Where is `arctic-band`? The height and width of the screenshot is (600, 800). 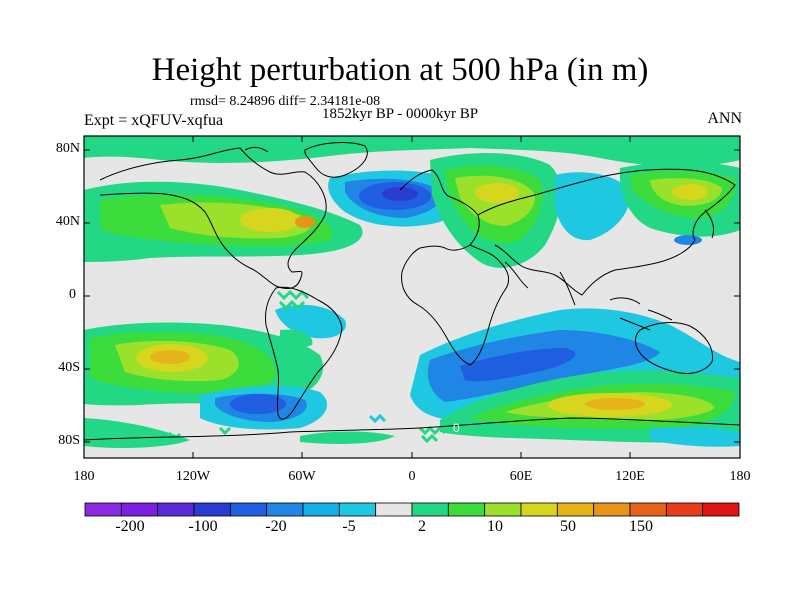 arctic-band is located at coordinates (412, 151).